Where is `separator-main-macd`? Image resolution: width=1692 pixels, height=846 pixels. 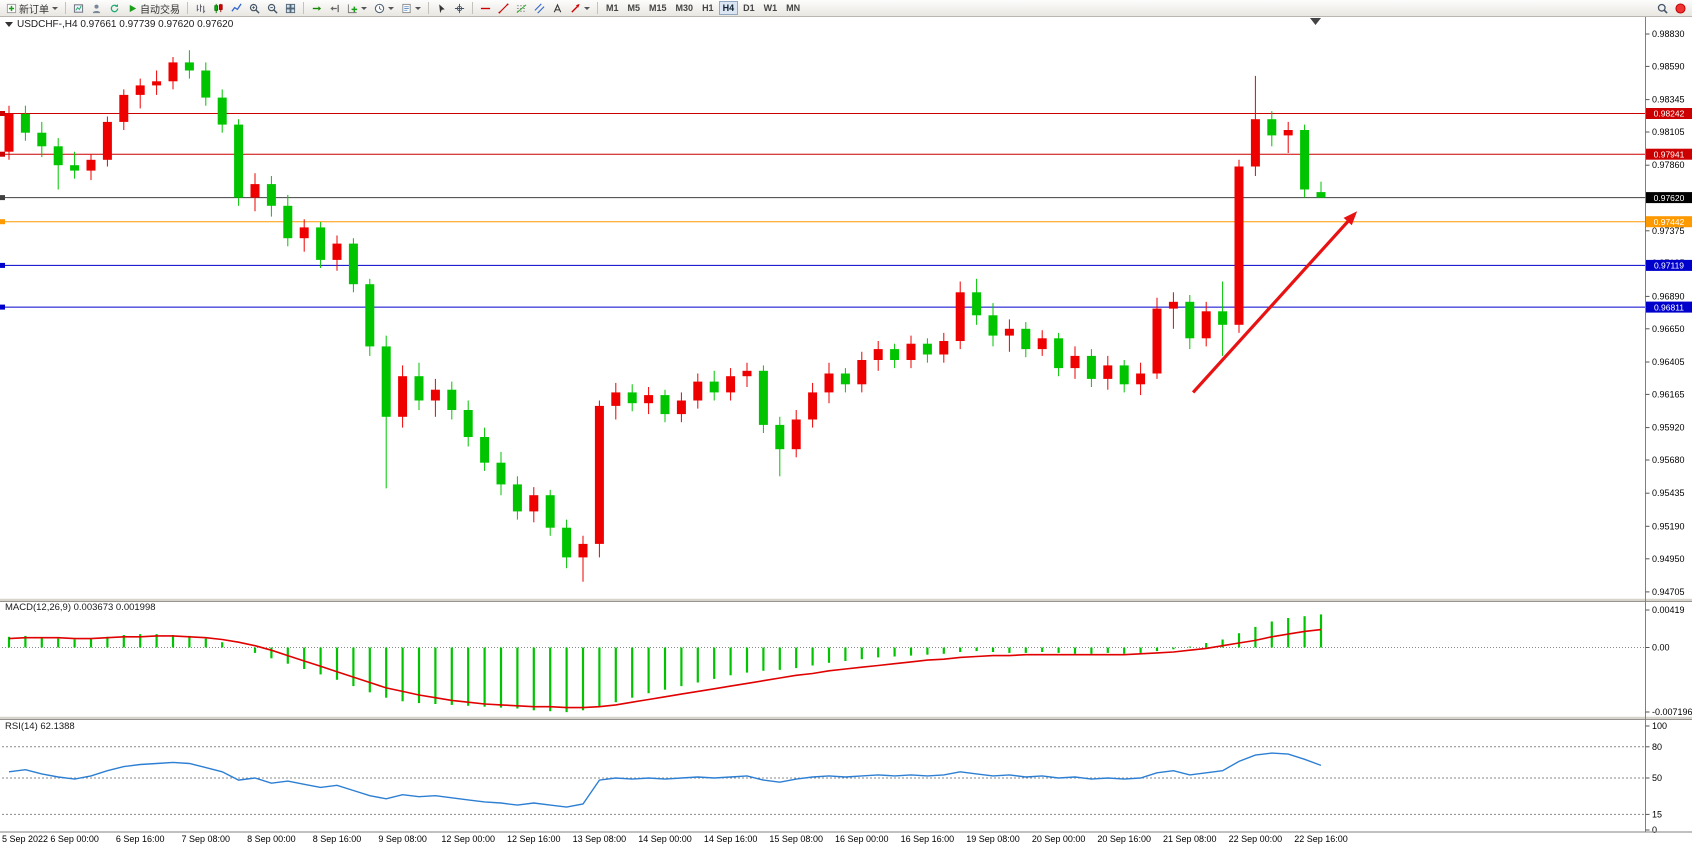 separator-main-macd is located at coordinates (846, 600).